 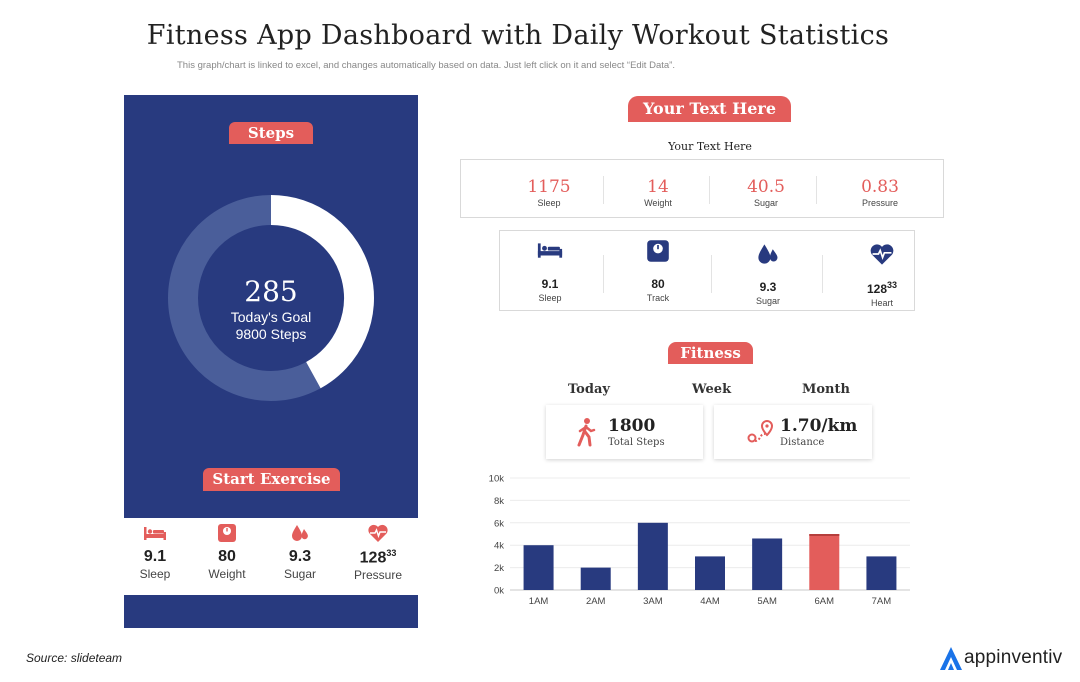 What do you see at coordinates (271, 334) in the screenshot?
I see `goal-value: 9800 Steps` at bounding box center [271, 334].